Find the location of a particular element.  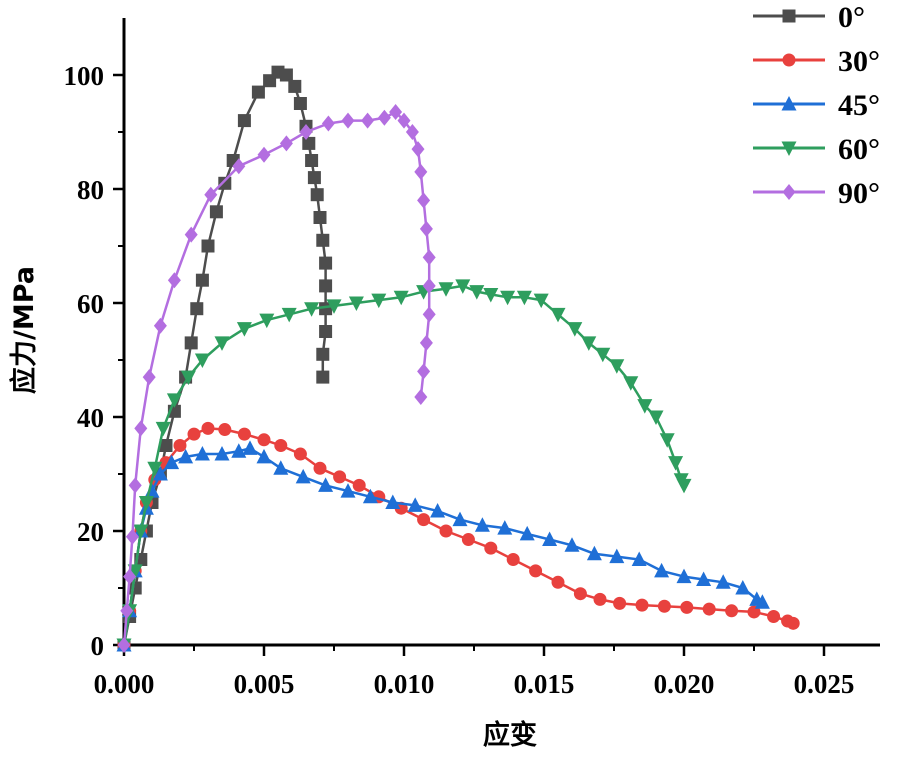

x-tick-label: 0.005 is located at coordinates (264, 684).